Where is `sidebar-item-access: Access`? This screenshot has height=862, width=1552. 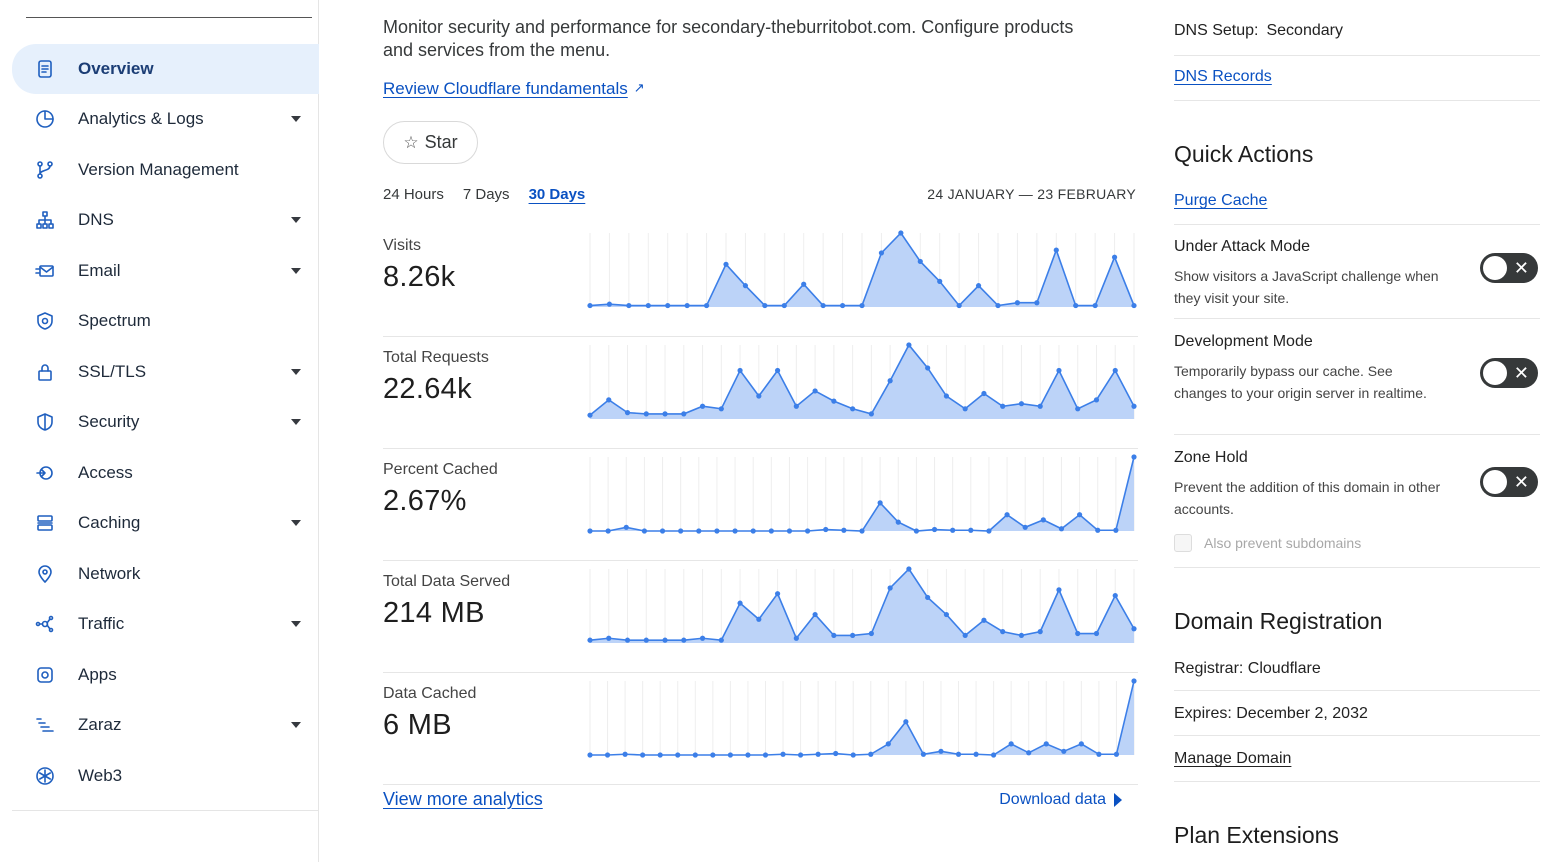
sidebar-item-access: Access is located at coordinates (165, 473).